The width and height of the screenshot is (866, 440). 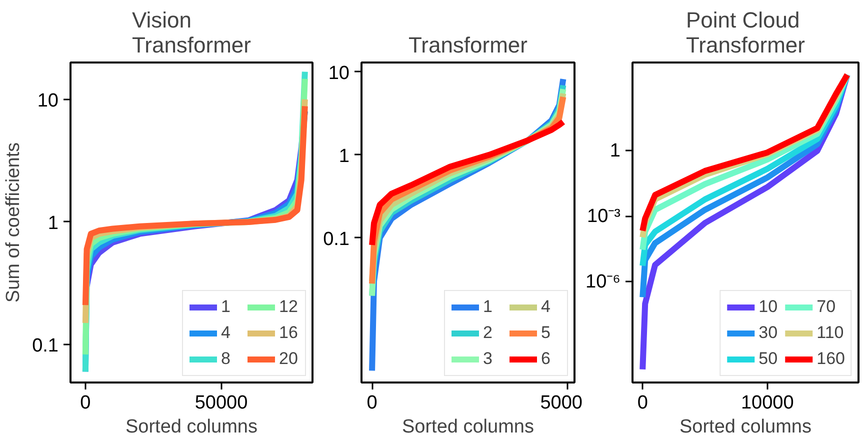 What do you see at coordinates (221, 403) in the screenshot?
I see `x-tick-label: 50000` at bounding box center [221, 403].